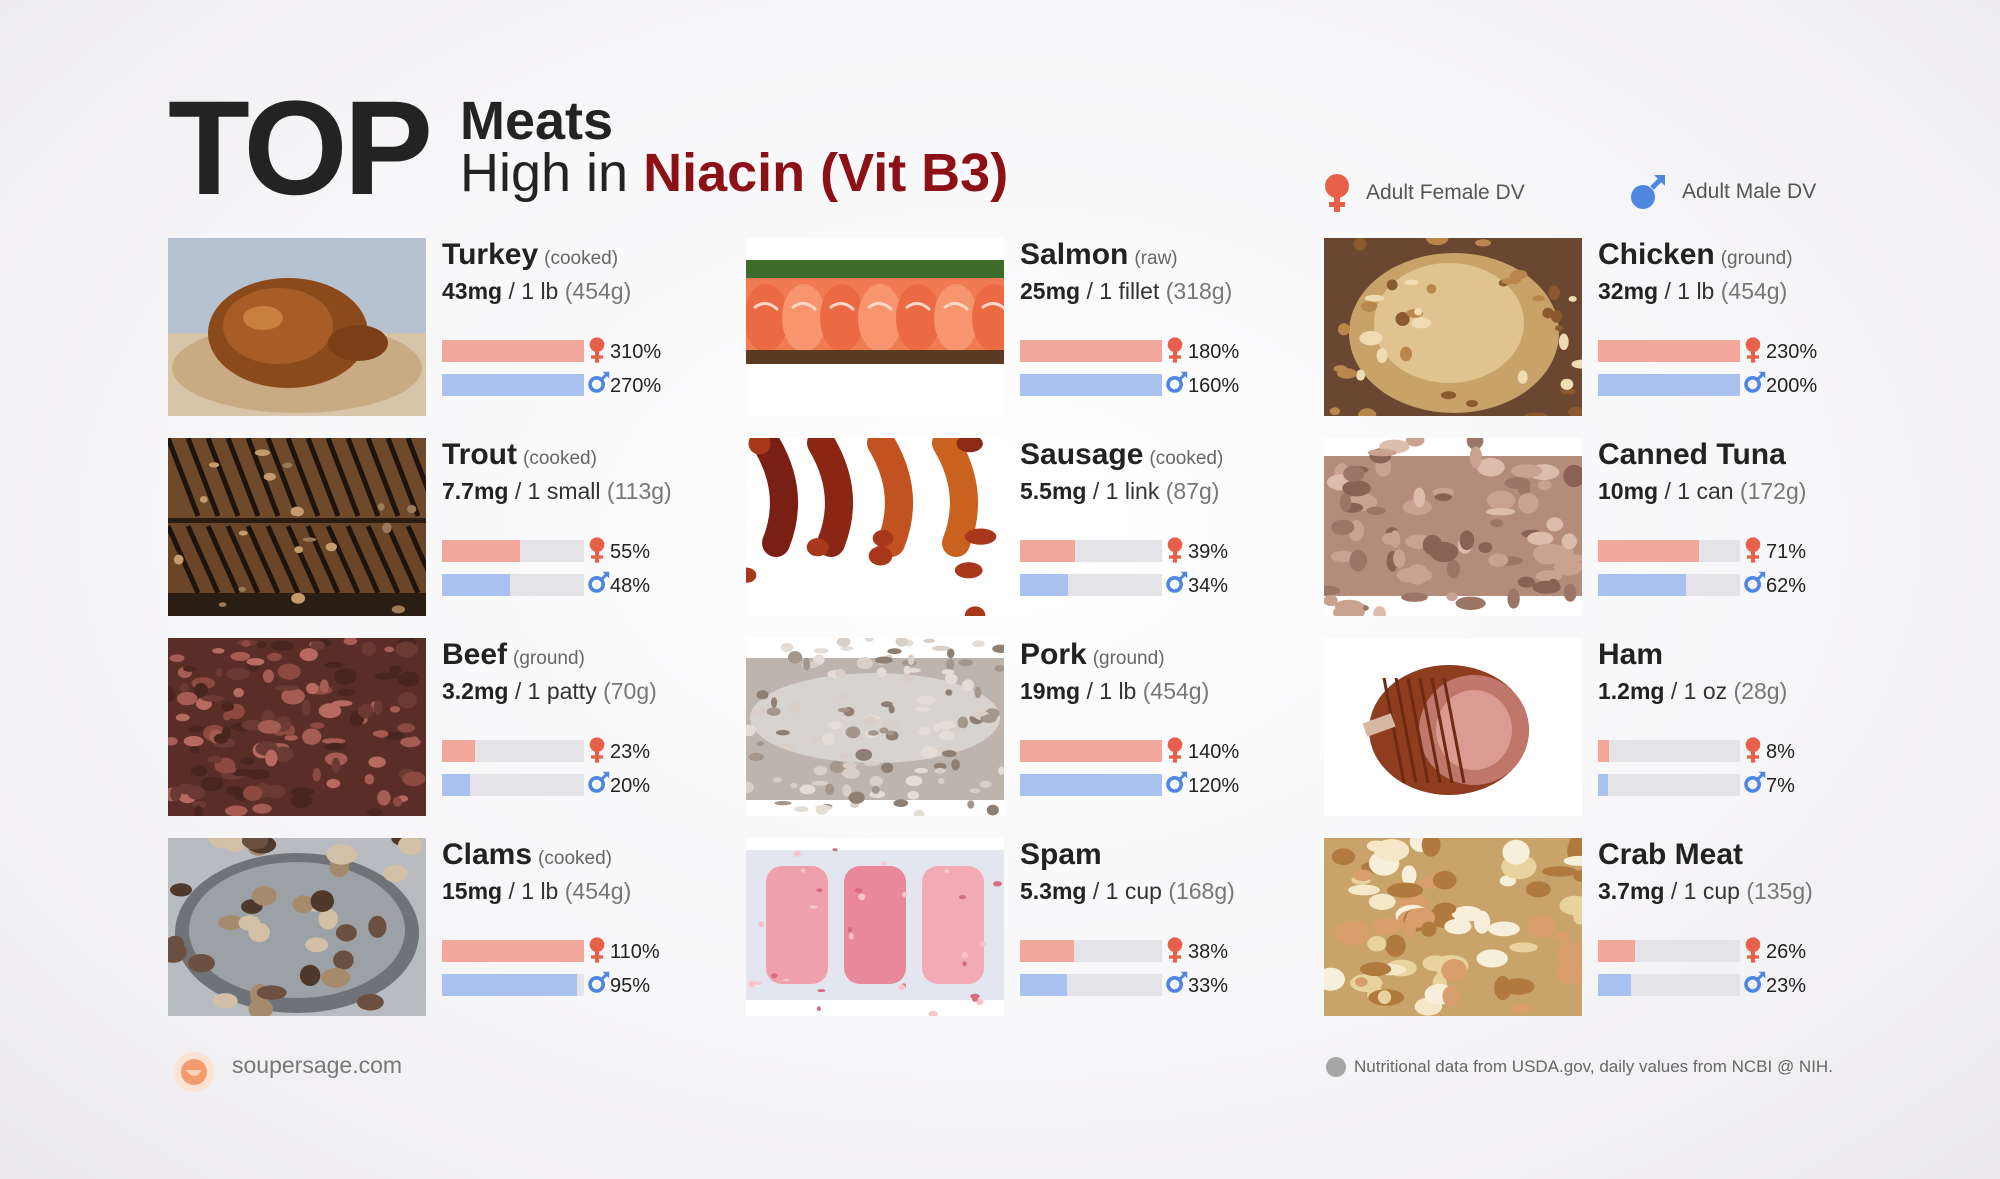 The height and width of the screenshot is (1179, 2000). I want to click on soupersage-logo, so click(194, 1074).